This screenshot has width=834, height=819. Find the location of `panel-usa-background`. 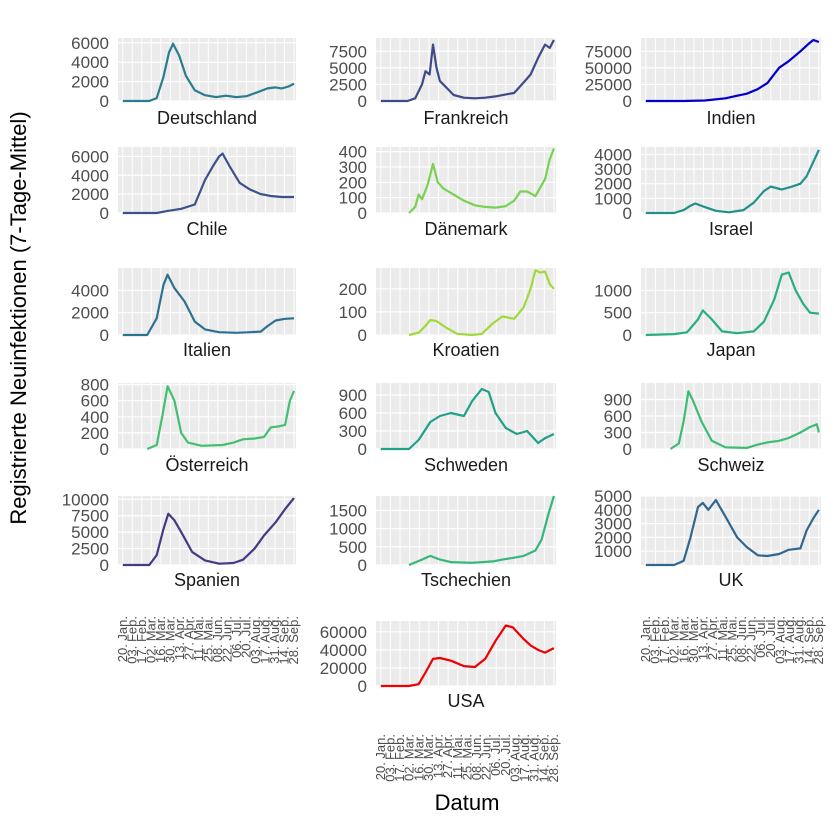

panel-usa-background is located at coordinates (466, 653).